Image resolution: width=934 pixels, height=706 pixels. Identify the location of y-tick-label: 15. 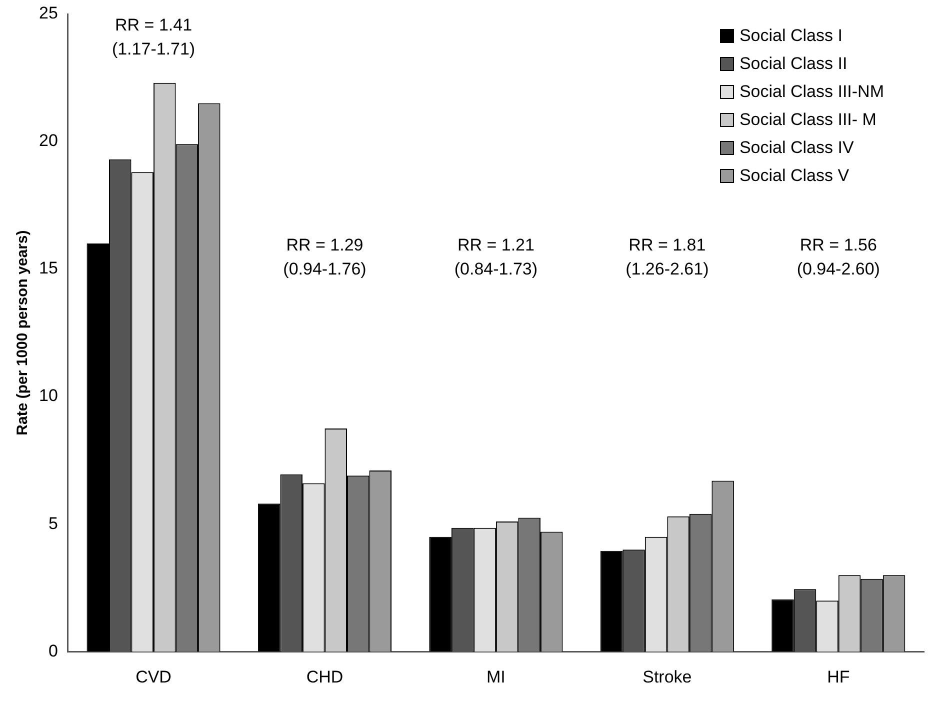
(48, 268).